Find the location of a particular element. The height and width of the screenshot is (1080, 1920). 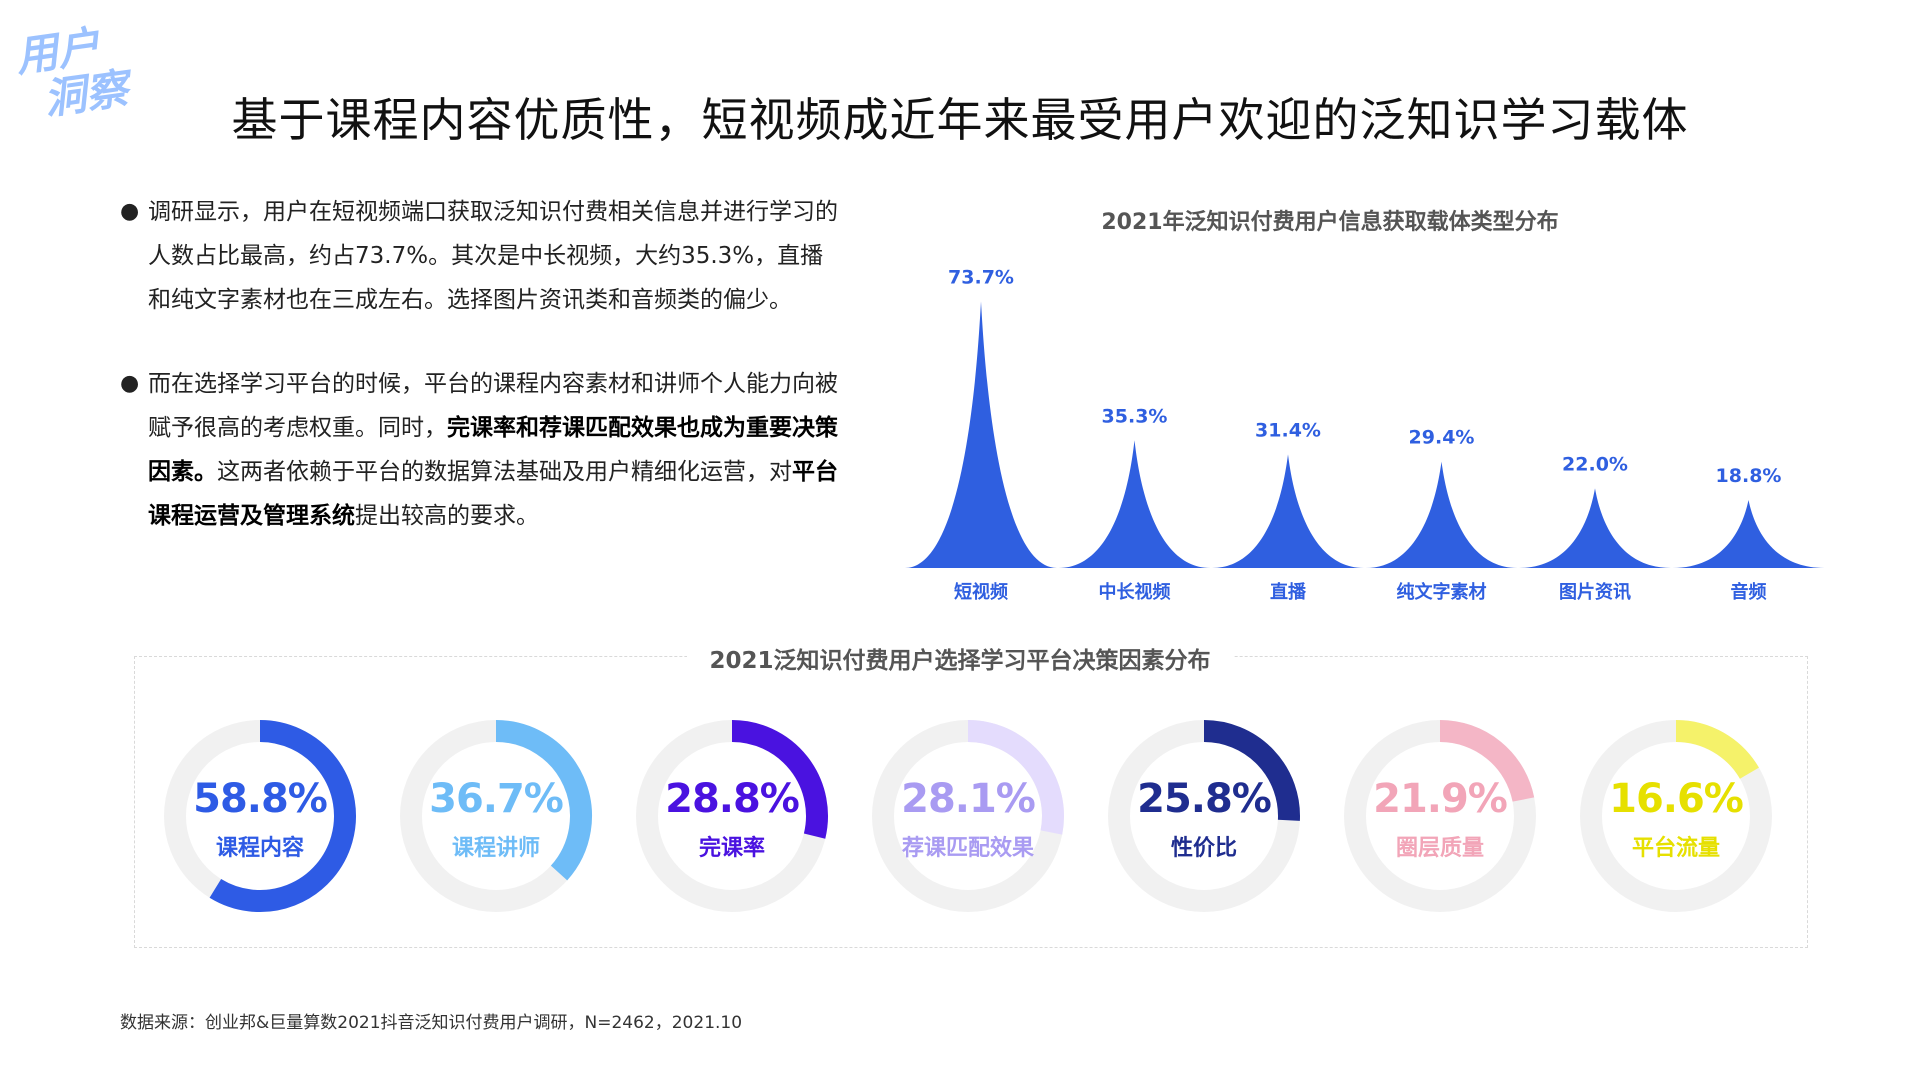

donut-item: 28.8% 完课率 is located at coordinates (732, 816).